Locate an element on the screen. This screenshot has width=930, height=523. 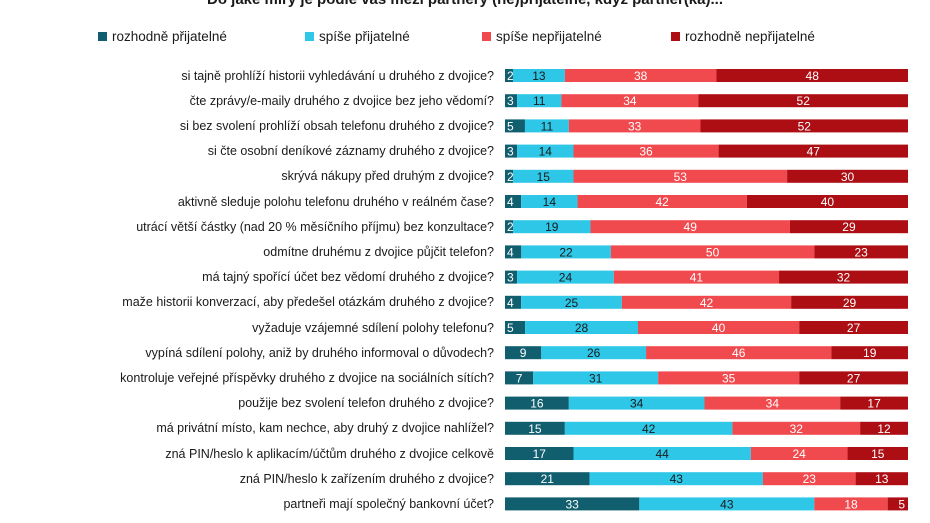
data-label: 16 is located at coordinates (537, 404).